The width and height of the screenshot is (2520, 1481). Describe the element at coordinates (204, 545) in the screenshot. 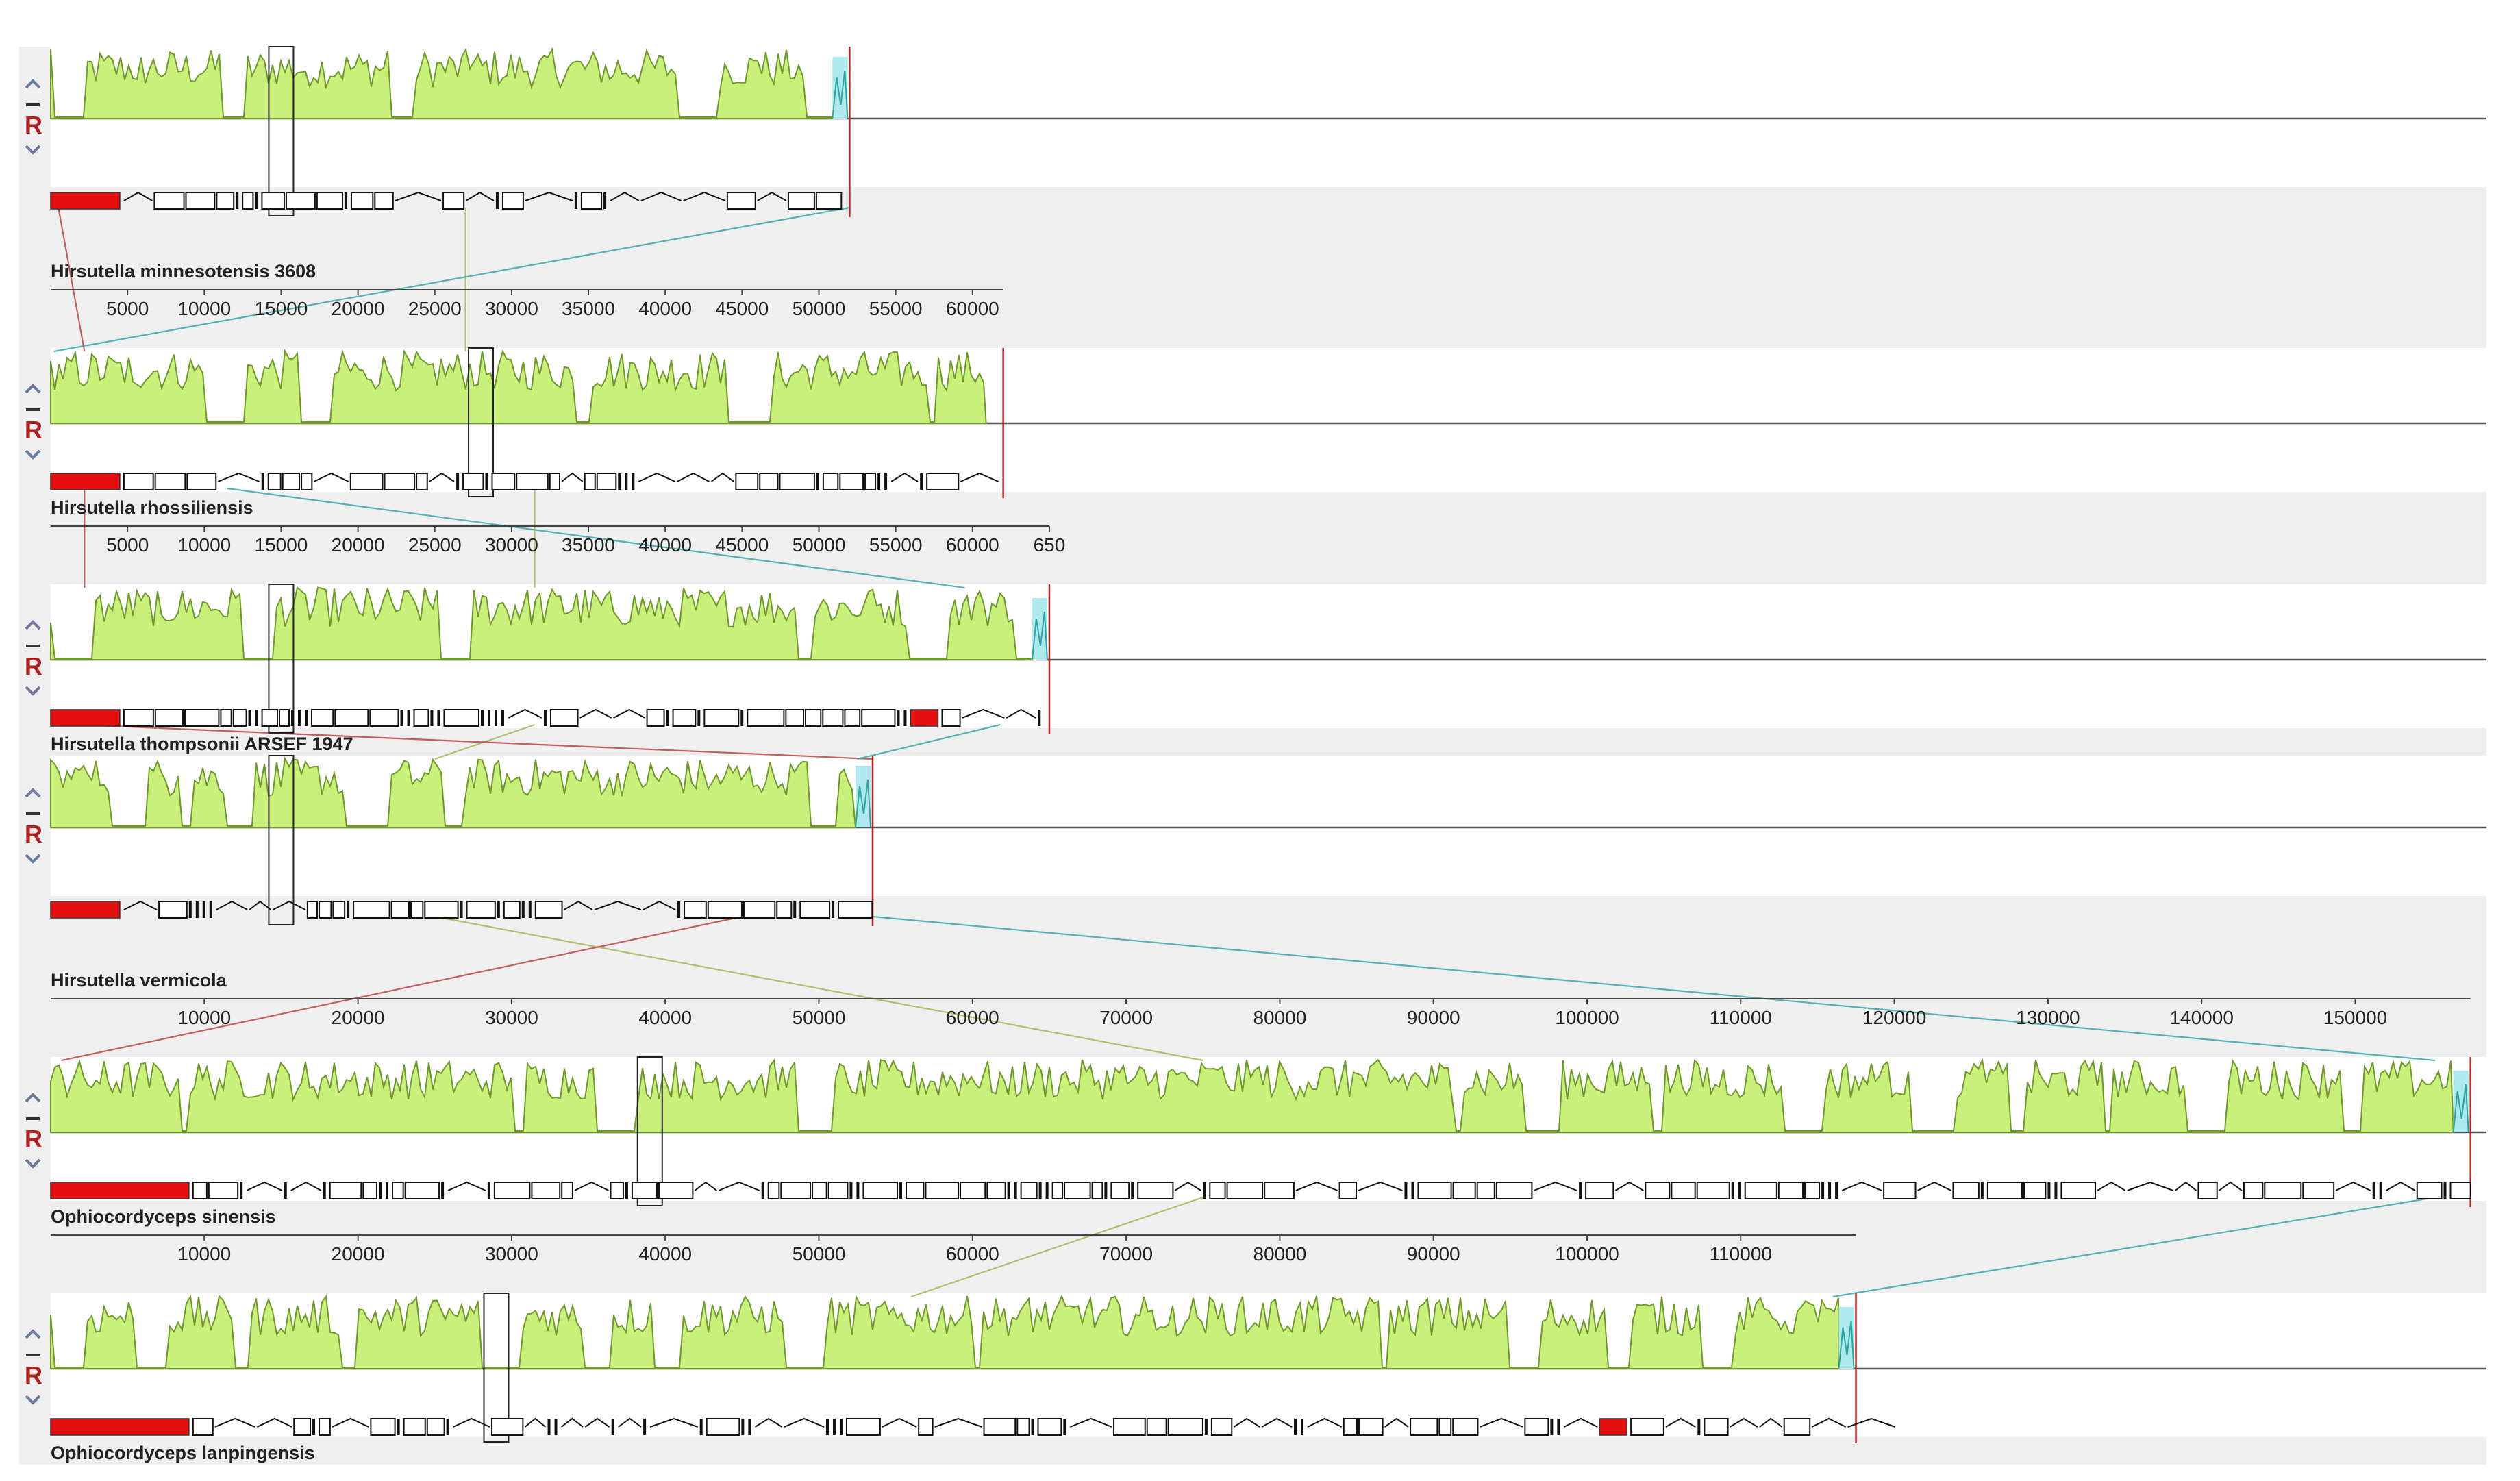

I see `ruler-tick-label: 10000` at that location.